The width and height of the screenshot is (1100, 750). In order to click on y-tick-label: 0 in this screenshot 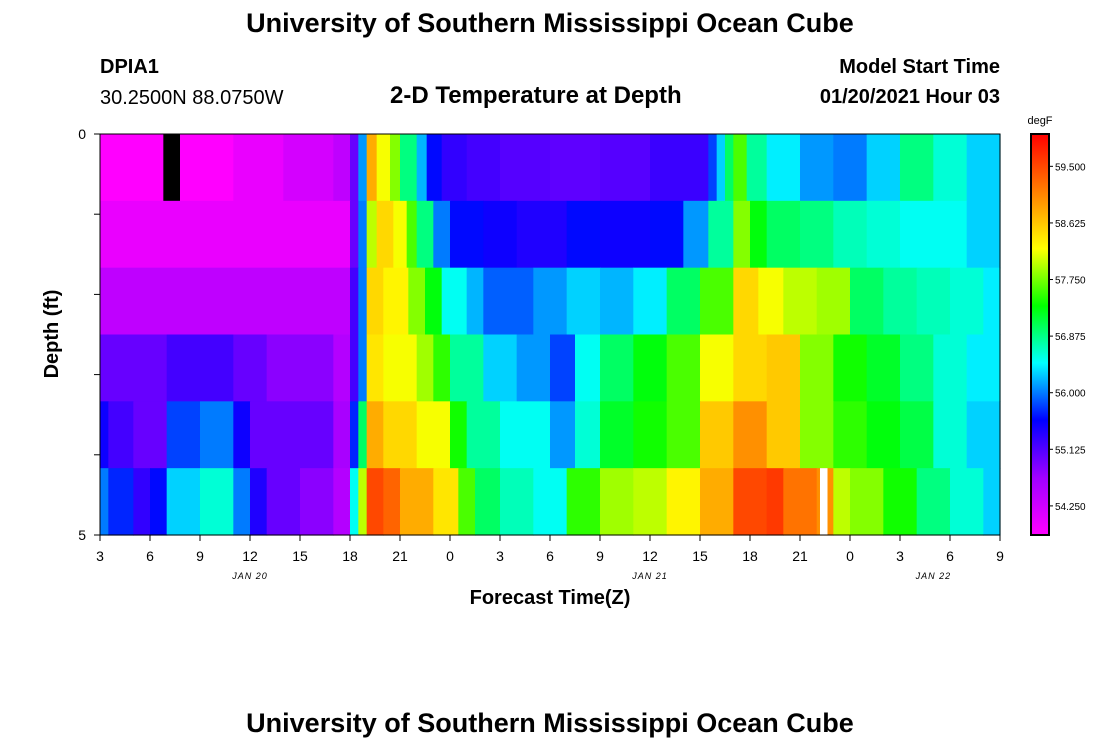, I will do `click(82, 134)`.